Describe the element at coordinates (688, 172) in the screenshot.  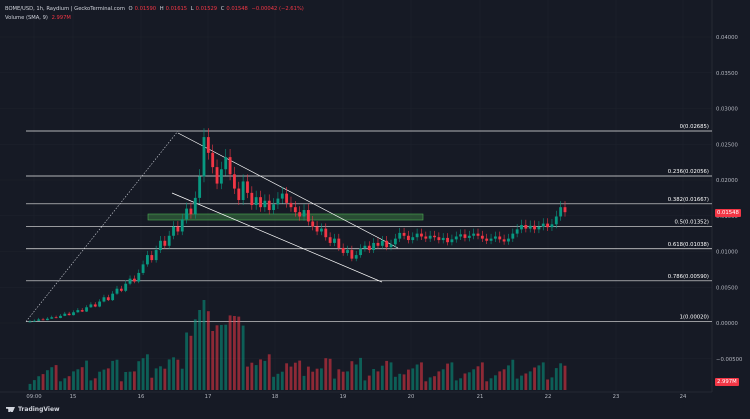
I see `fib-level-label: 0.236(0.02056)` at that location.